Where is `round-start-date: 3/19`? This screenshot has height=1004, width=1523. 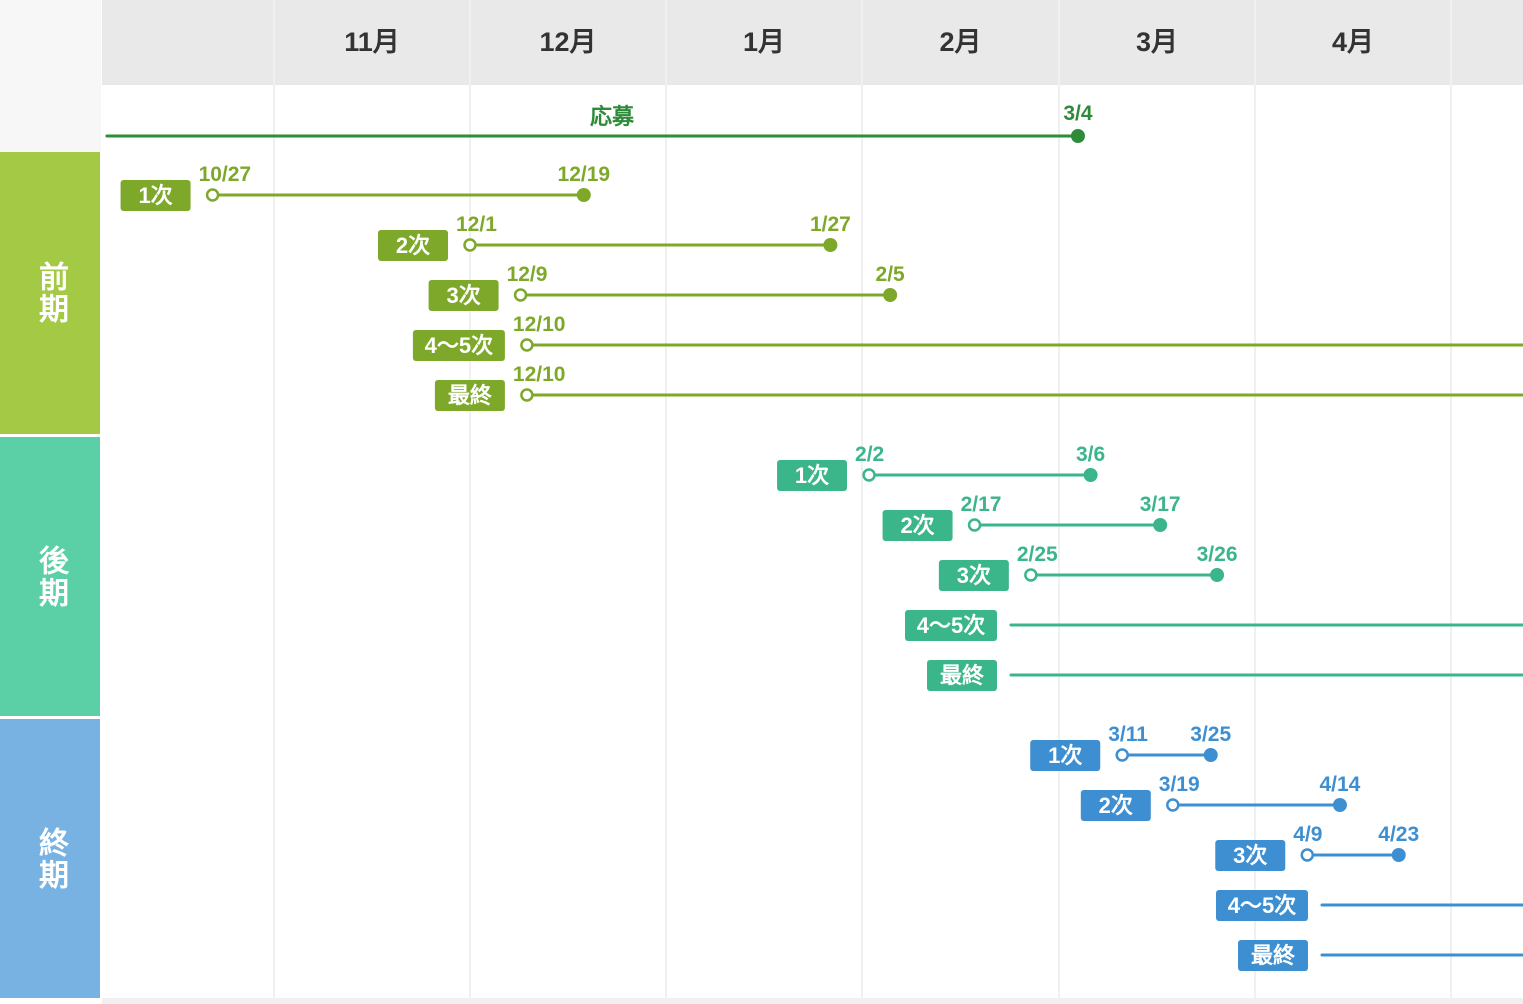 round-start-date: 3/19 is located at coordinates (1179, 784).